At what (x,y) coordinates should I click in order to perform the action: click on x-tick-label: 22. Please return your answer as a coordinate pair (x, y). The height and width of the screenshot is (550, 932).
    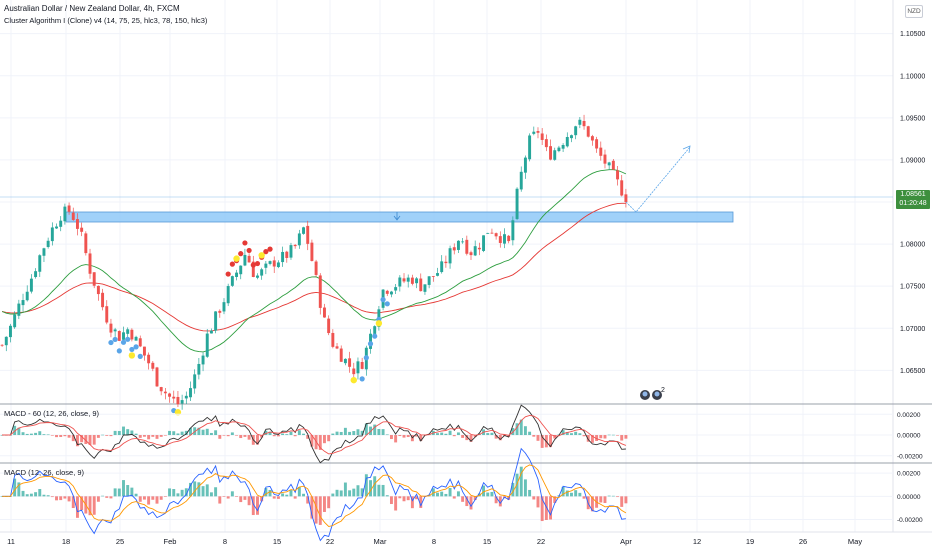
    Looking at the image, I should click on (541, 541).